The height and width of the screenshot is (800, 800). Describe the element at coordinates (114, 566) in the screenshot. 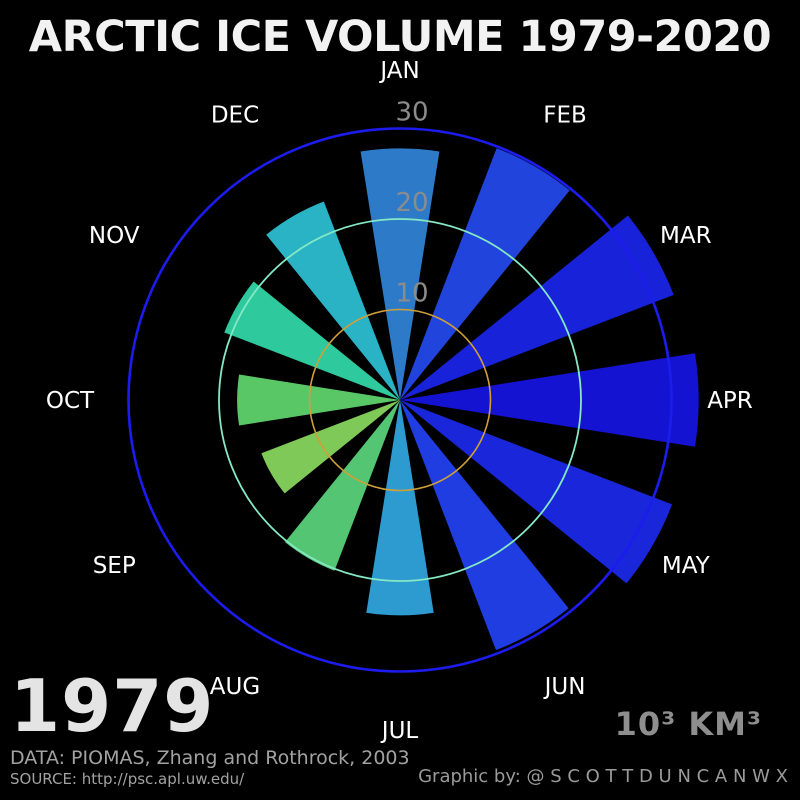

I see `month-label-sep: SEP` at that location.